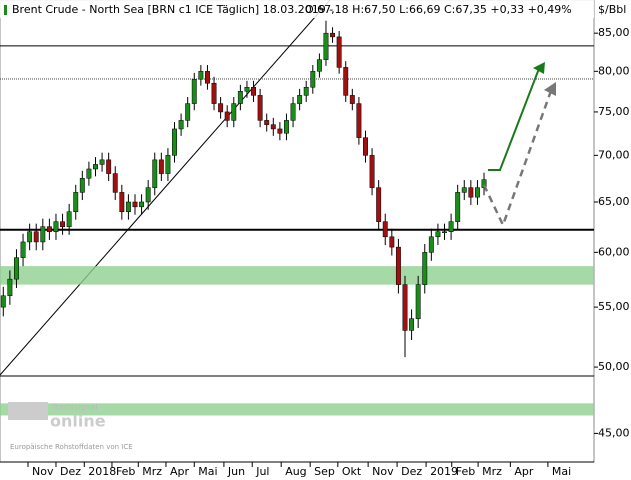 Image resolution: width=631 pixels, height=480 pixels. I want to click on y-tick-label: 65,00, so click(614, 201).